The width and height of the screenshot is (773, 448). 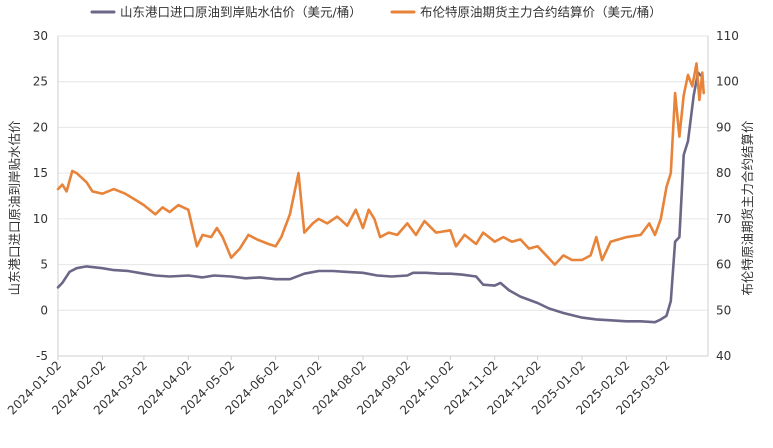 What do you see at coordinates (40, 36) in the screenshot?
I see `y-left-tick-label: 30` at bounding box center [40, 36].